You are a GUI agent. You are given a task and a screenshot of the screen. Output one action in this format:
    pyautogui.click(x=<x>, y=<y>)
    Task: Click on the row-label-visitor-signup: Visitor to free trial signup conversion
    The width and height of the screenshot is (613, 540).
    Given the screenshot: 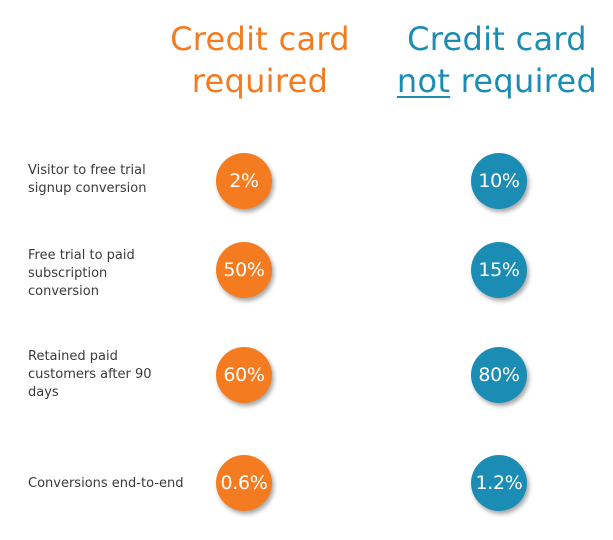 What is the action you would take?
    pyautogui.click(x=87, y=179)
    